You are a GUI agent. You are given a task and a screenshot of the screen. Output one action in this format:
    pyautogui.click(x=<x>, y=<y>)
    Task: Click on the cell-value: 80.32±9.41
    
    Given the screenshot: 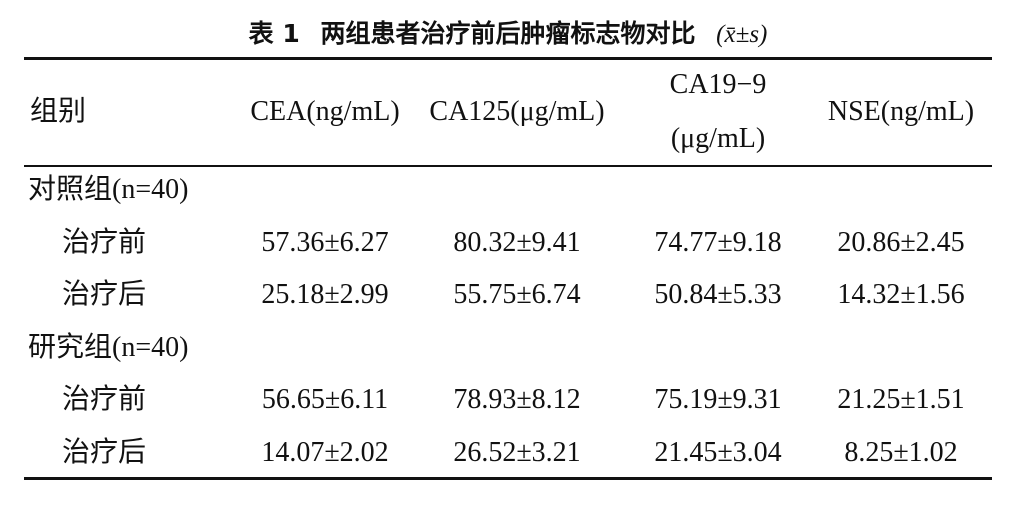 What is the action you would take?
    pyautogui.click(x=517, y=242)
    